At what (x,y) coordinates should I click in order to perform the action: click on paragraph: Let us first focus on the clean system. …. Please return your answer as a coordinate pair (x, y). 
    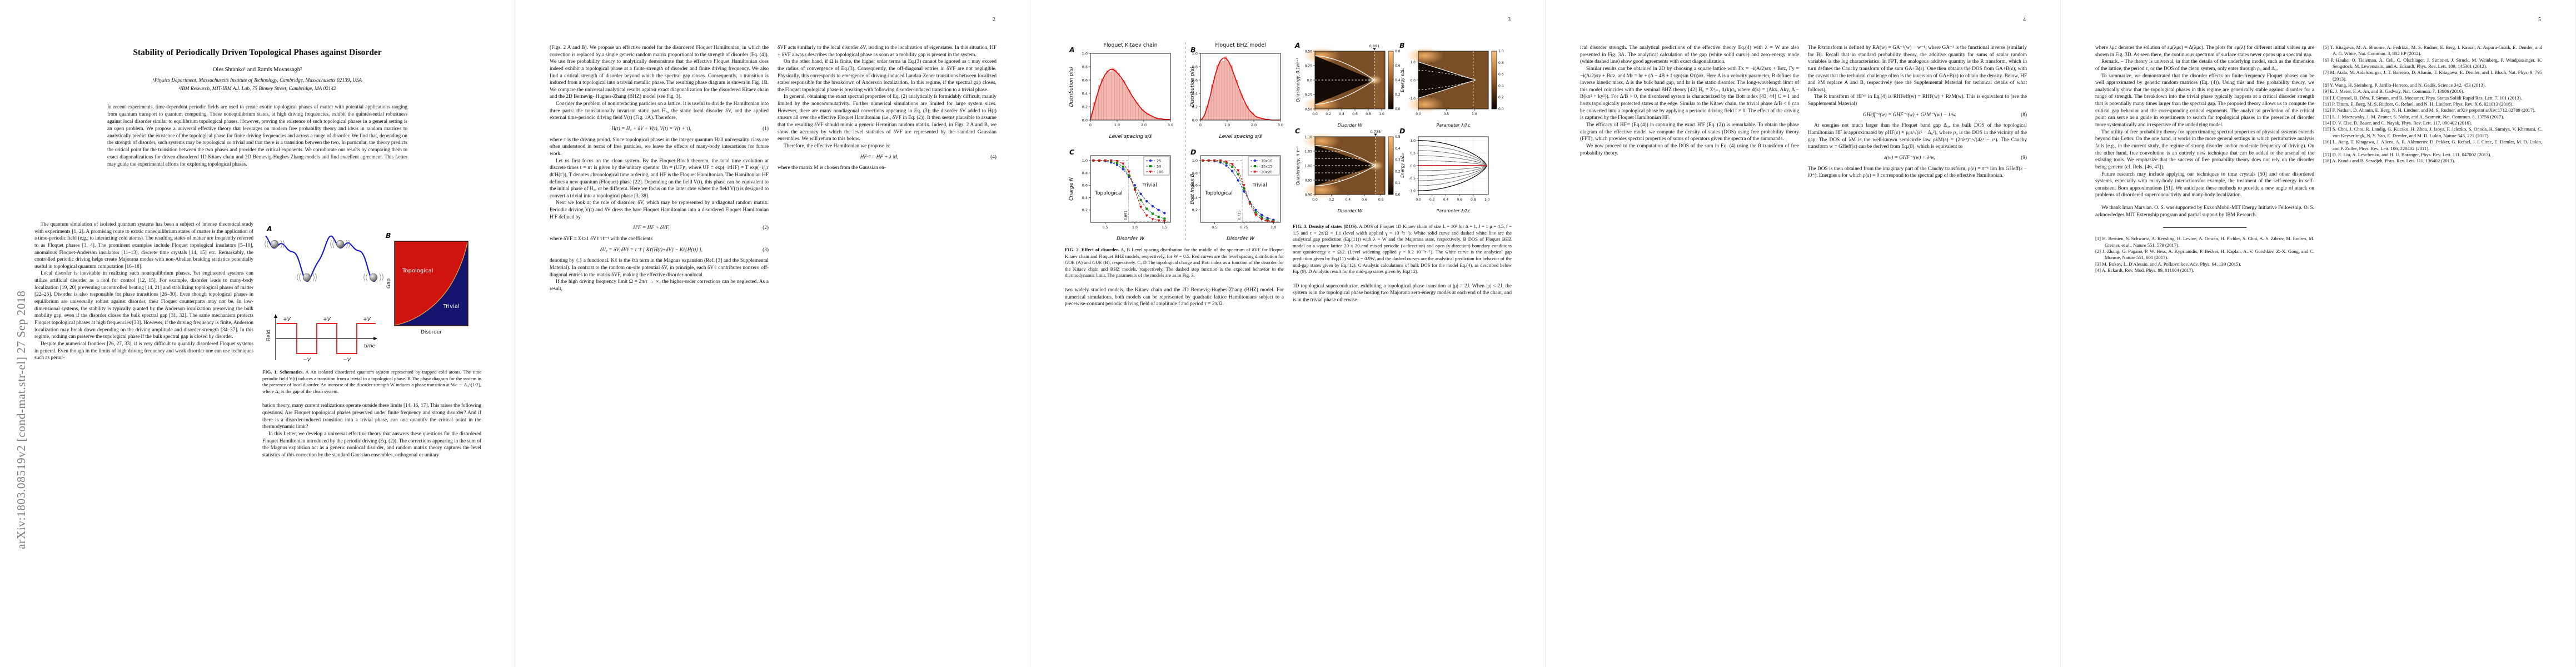
    Looking at the image, I should click on (659, 178).